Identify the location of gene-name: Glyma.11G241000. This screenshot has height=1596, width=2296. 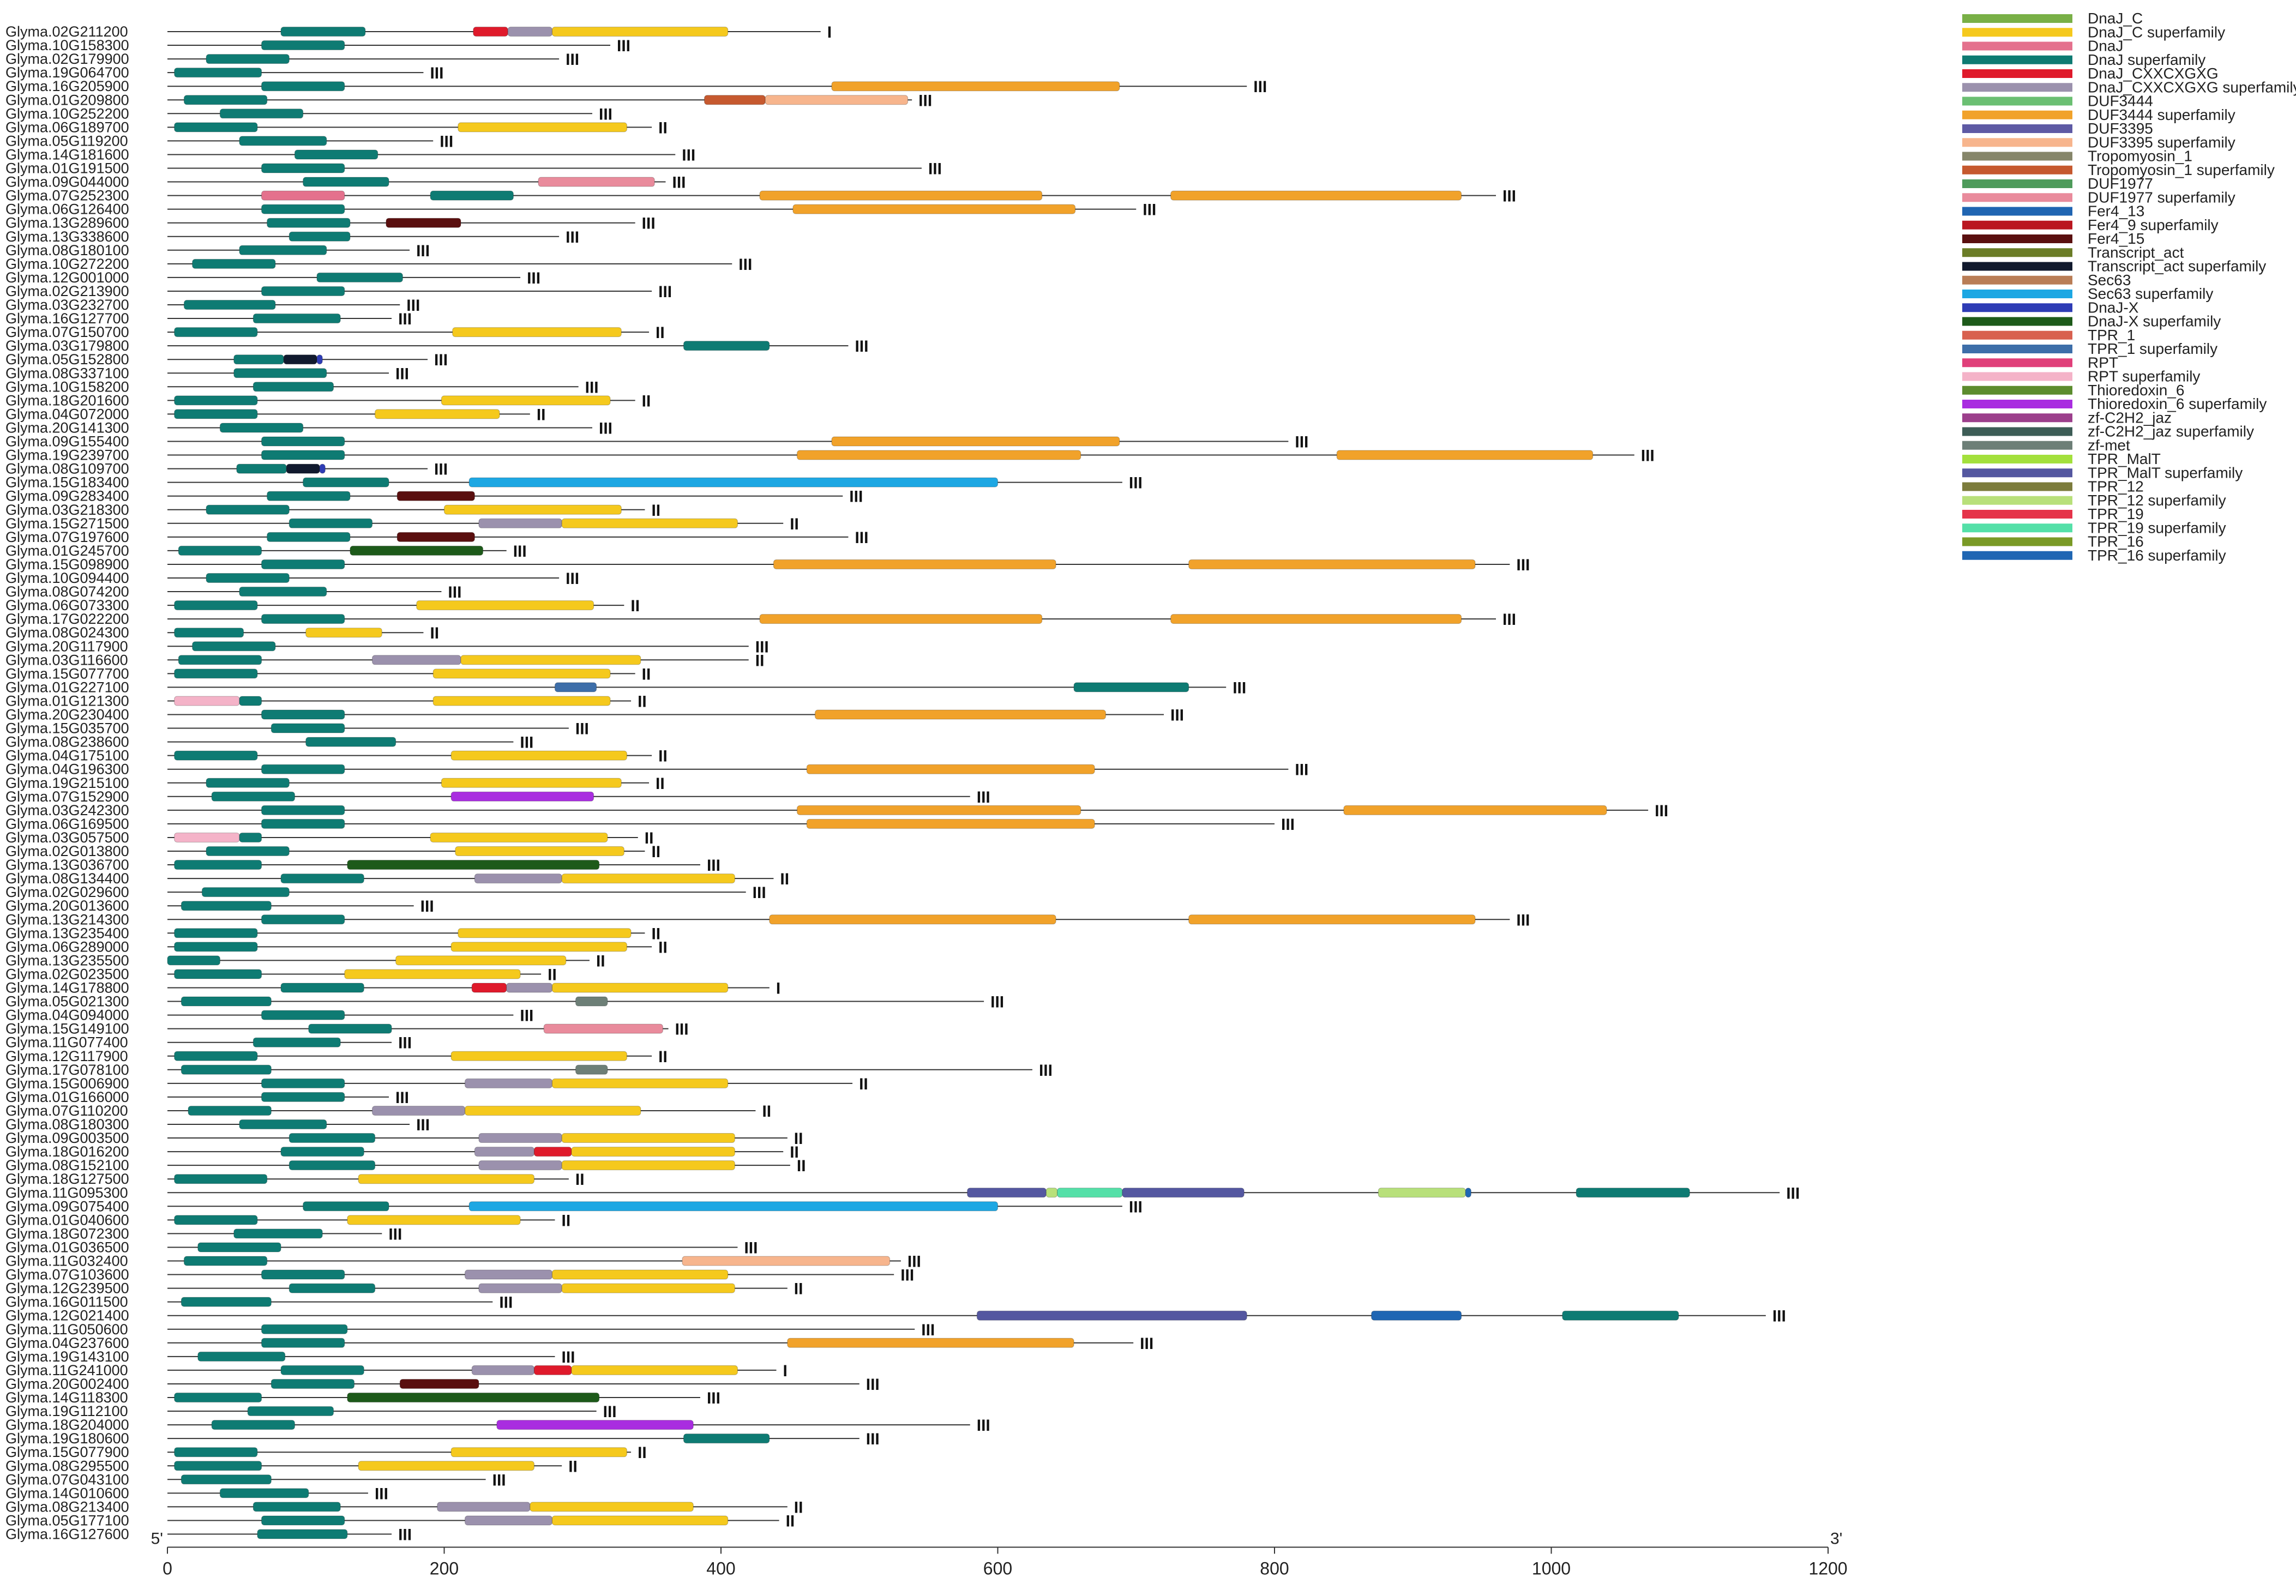
(66, 1370).